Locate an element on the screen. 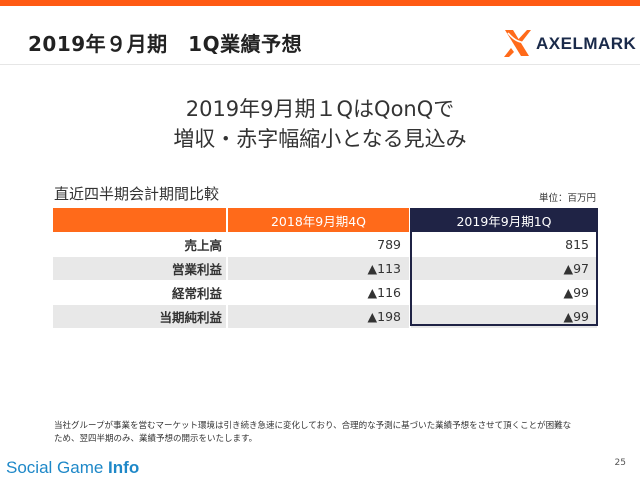 This screenshot has width=640, height=480. table-row: 営業利益 ▲113 ▲97 is located at coordinates (325, 268).